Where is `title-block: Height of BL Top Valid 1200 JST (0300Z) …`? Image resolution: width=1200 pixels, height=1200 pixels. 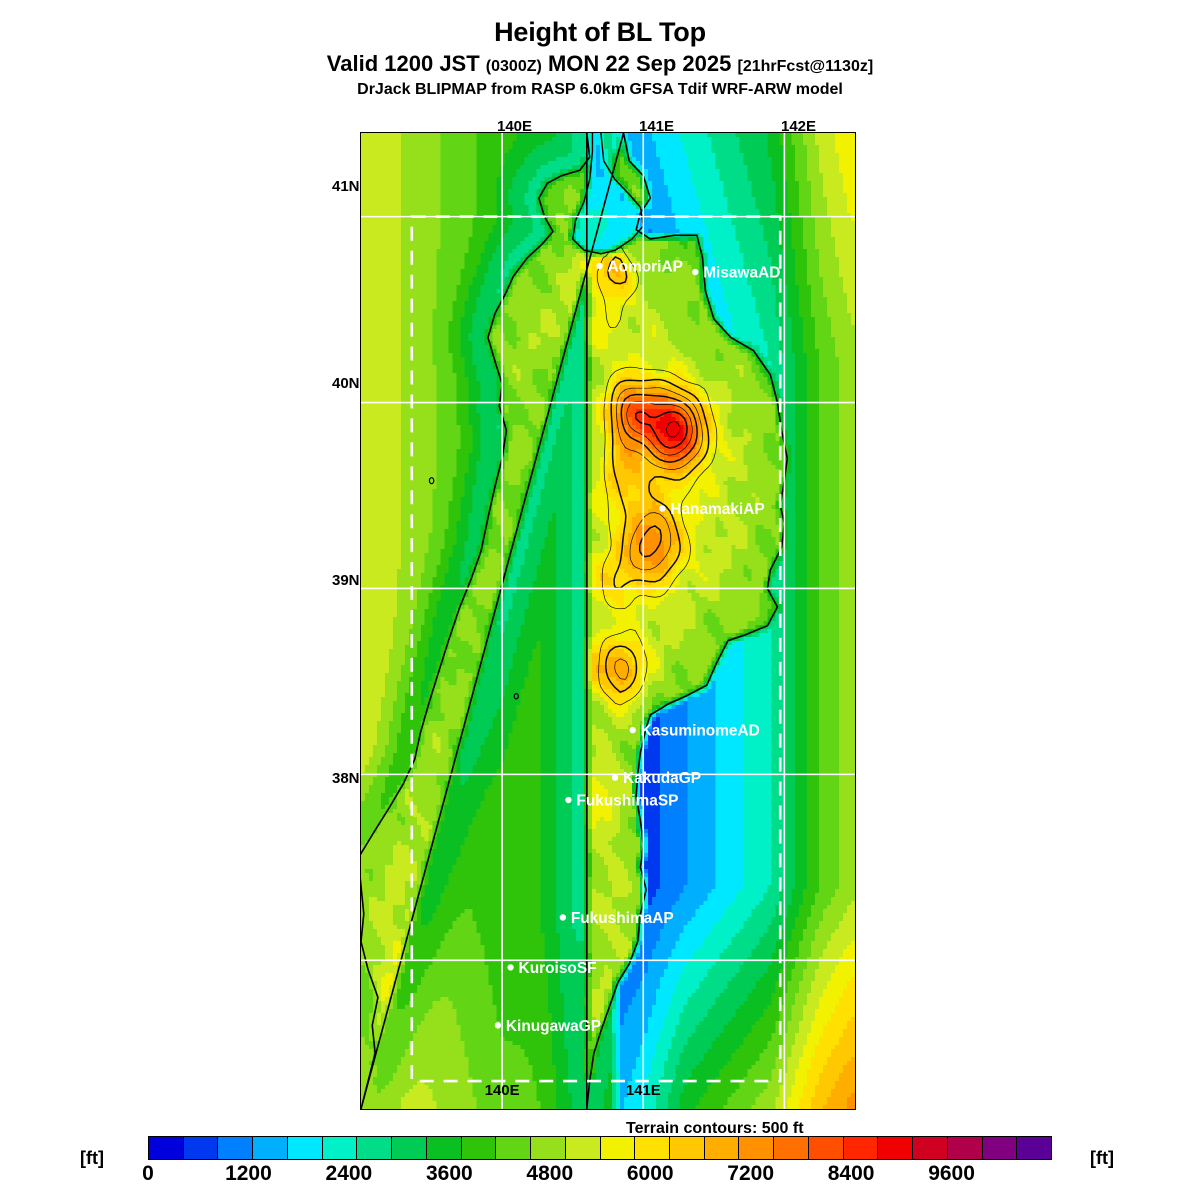
title-block: Height of BL Top Valid 1200 JST (0300Z) … is located at coordinates (600, 58).